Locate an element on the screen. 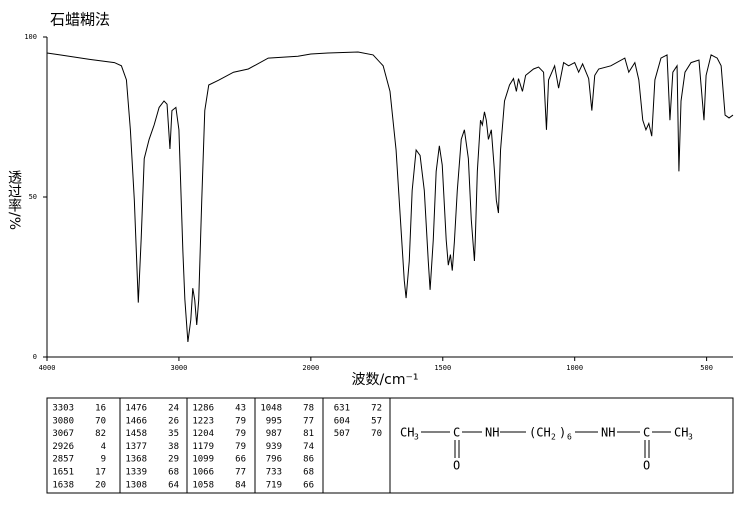 This screenshot has height=510, width=737. peak-transmittance: 84 is located at coordinates (240, 485).